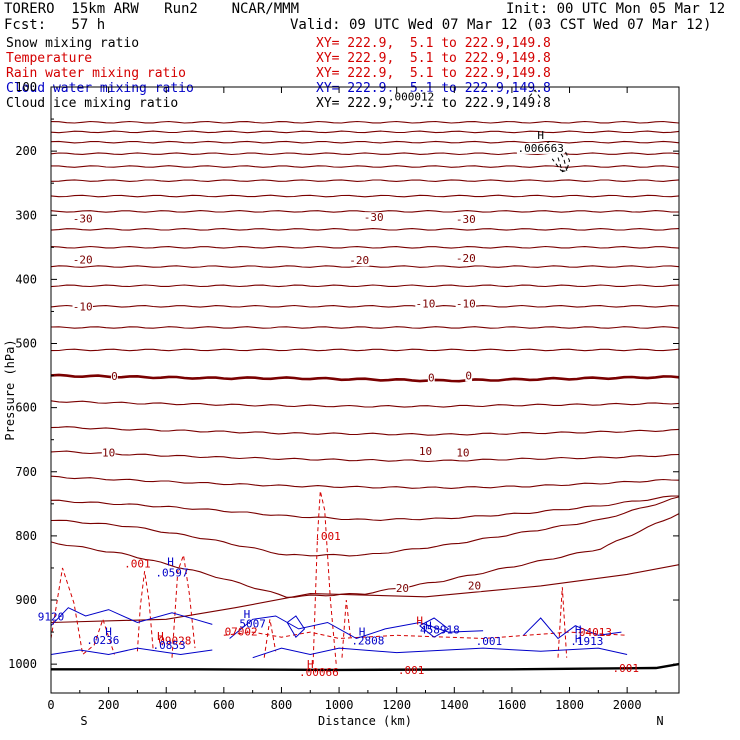  What do you see at coordinates (396, 705) in the screenshot?
I see `x-tick-label: 1200` at bounding box center [396, 705].